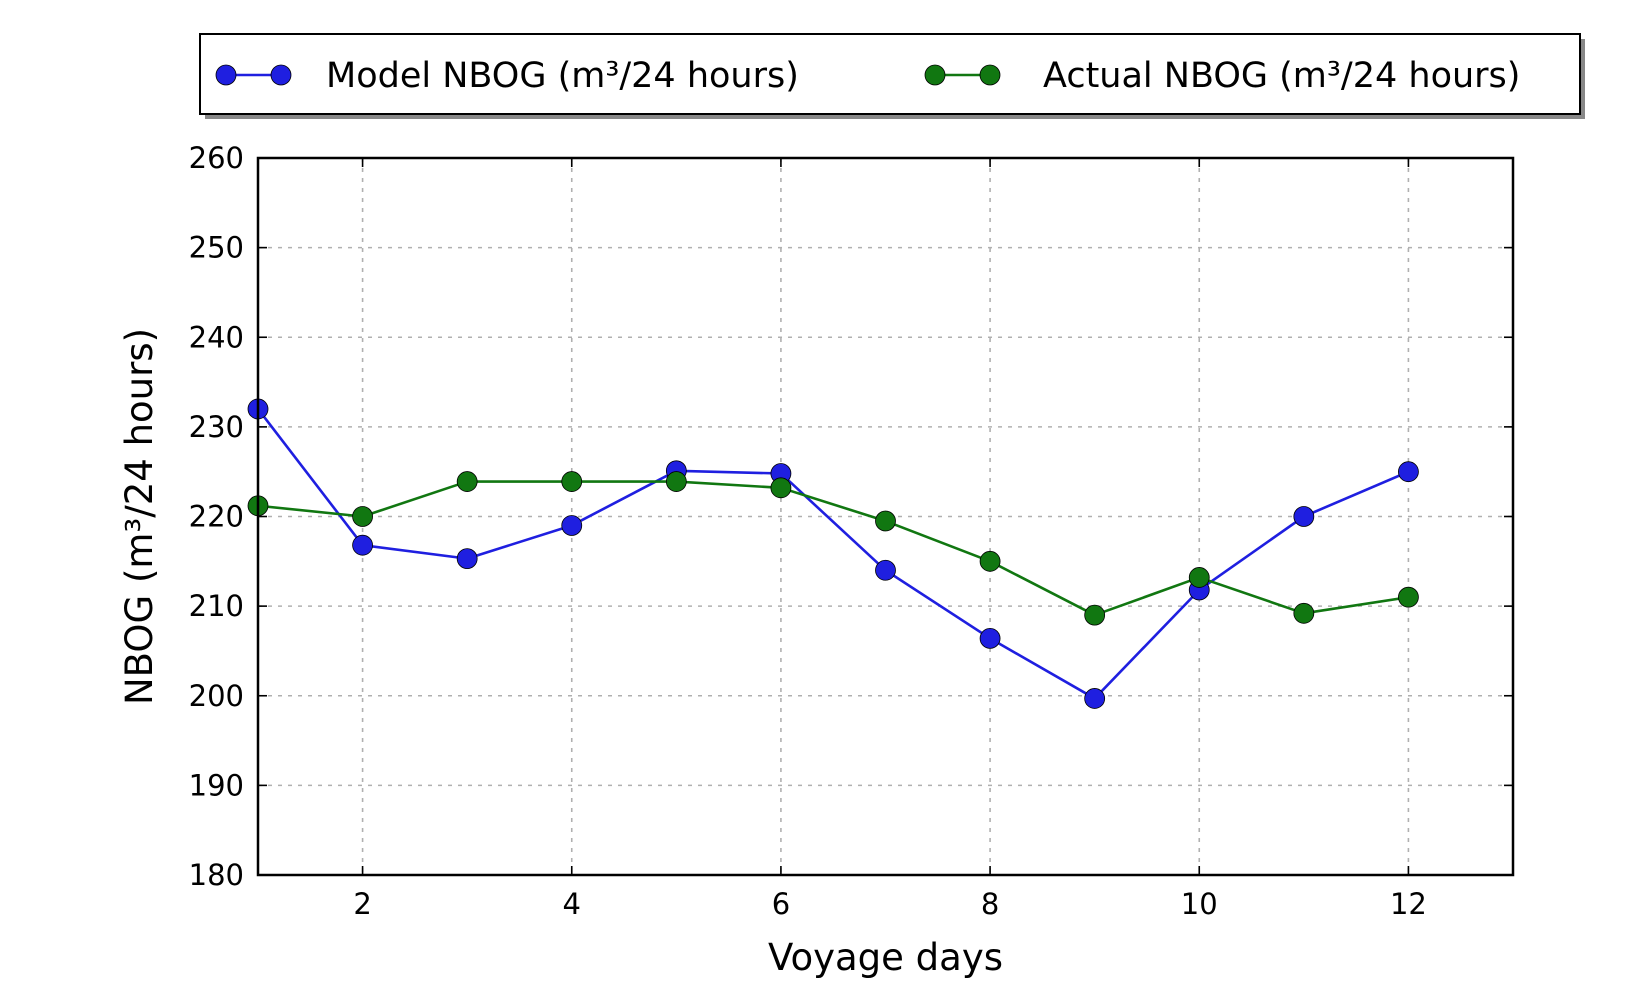 The width and height of the screenshot is (1650, 996). Describe the element at coordinates (1408, 904) in the screenshot. I see `x-tick-label: 12` at that location.